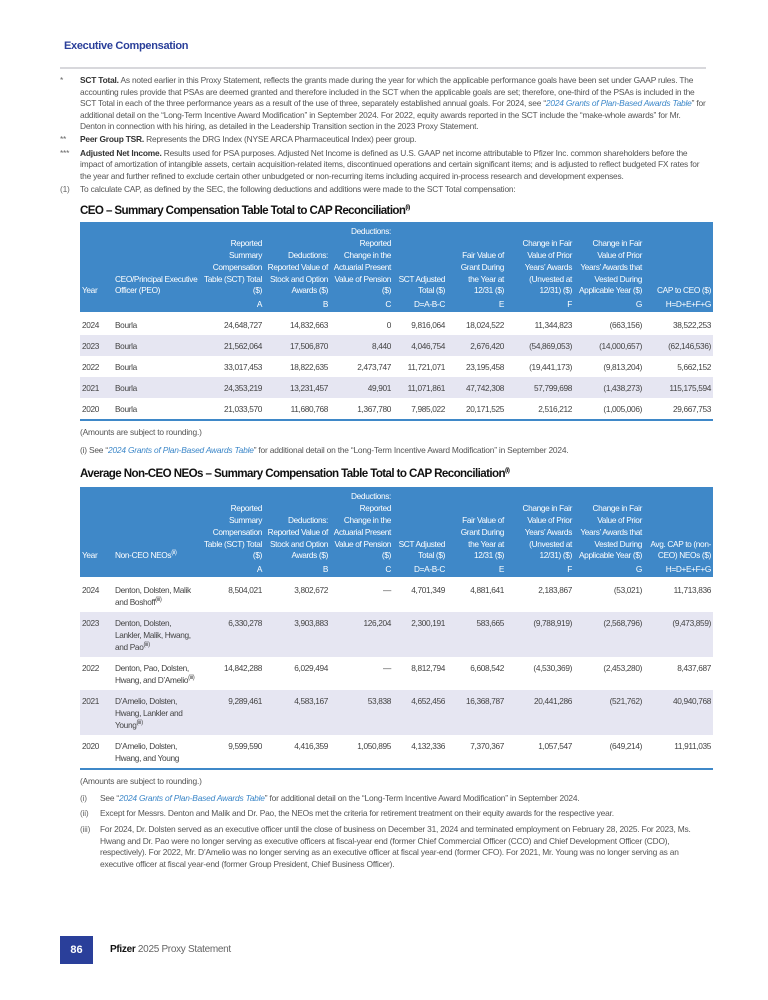 Image resolution: width=768 pixels, height=1000 pixels. What do you see at coordinates (91, 701) in the screenshot?
I see `table-cell: 2021` at bounding box center [91, 701].